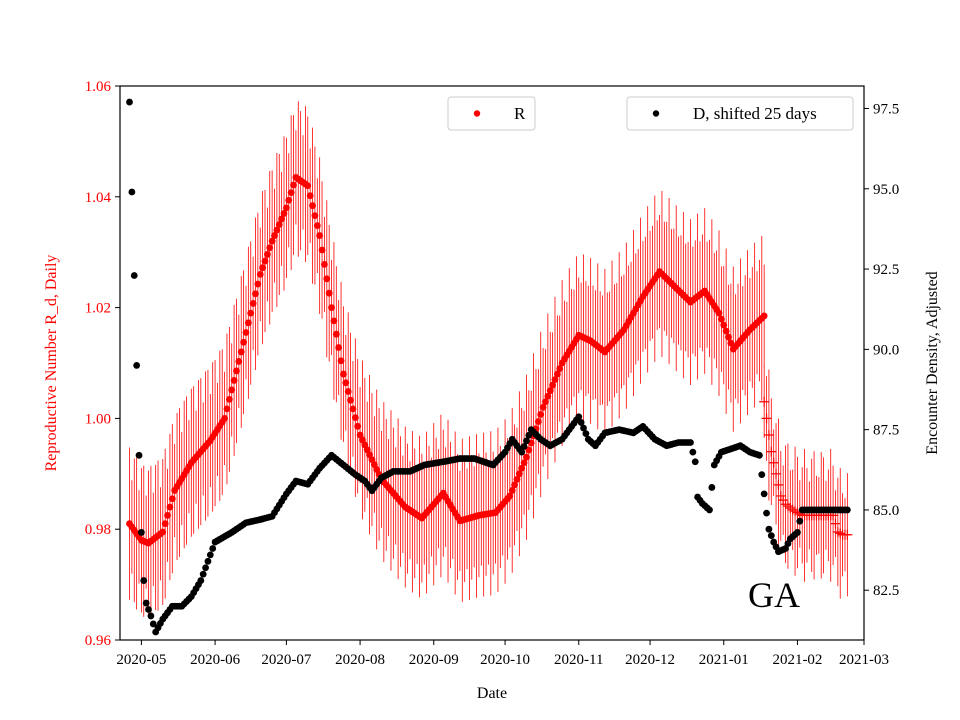 This screenshot has height=720, width=960. What do you see at coordinates (520, 113) in the screenshot?
I see `legend-r-label: R` at bounding box center [520, 113].